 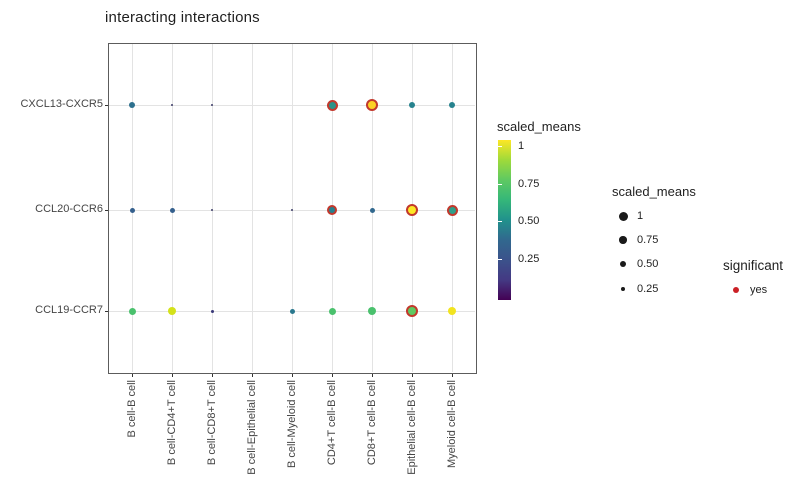 What do you see at coordinates (61, 104) in the screenshot?
I see `y-axis-label: CXCL13-CXCR5` at bounding box center [61, 104].